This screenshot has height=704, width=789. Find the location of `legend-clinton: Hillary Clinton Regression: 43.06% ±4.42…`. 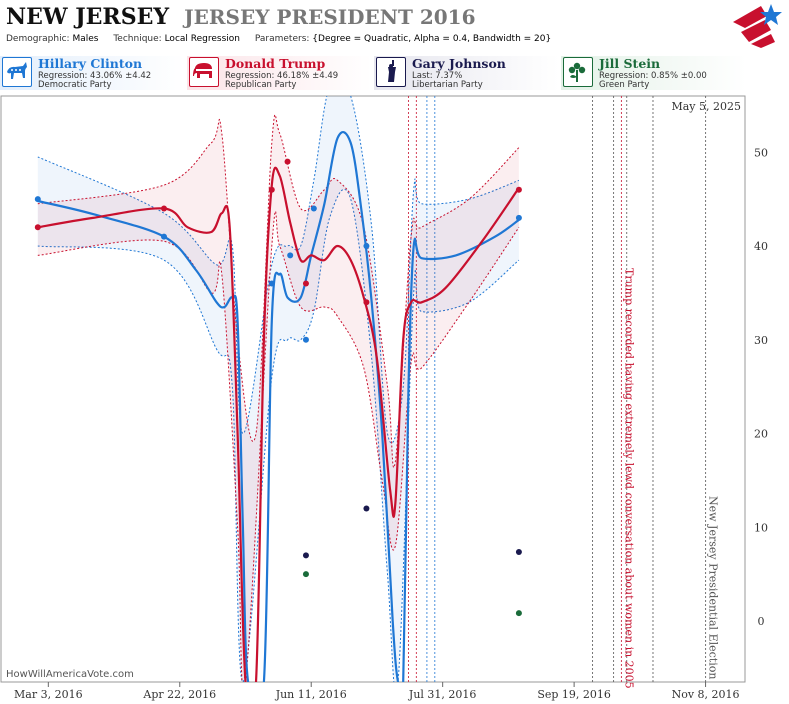

legend-clinton: Hillary Clinton Regression: 43.06% ±4.42… is located at coordinates (92, 73).